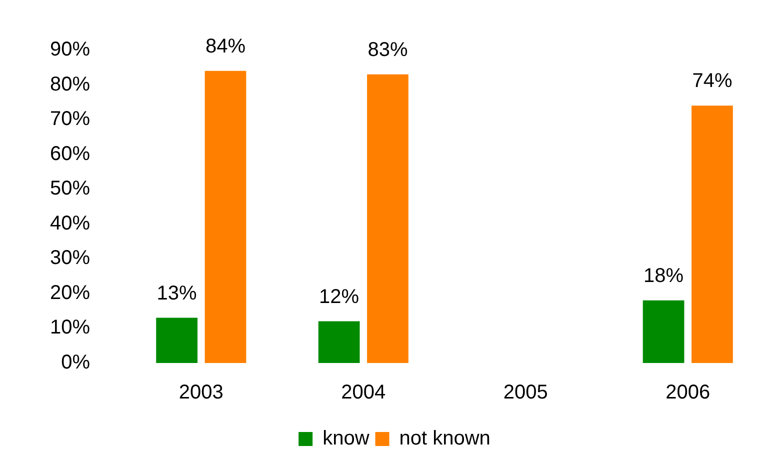 The height and width of the screenshot is (469, 769). Describe the element at coordinates (712, 81) in the screenshot. I see `data-label: 74%` at that location.